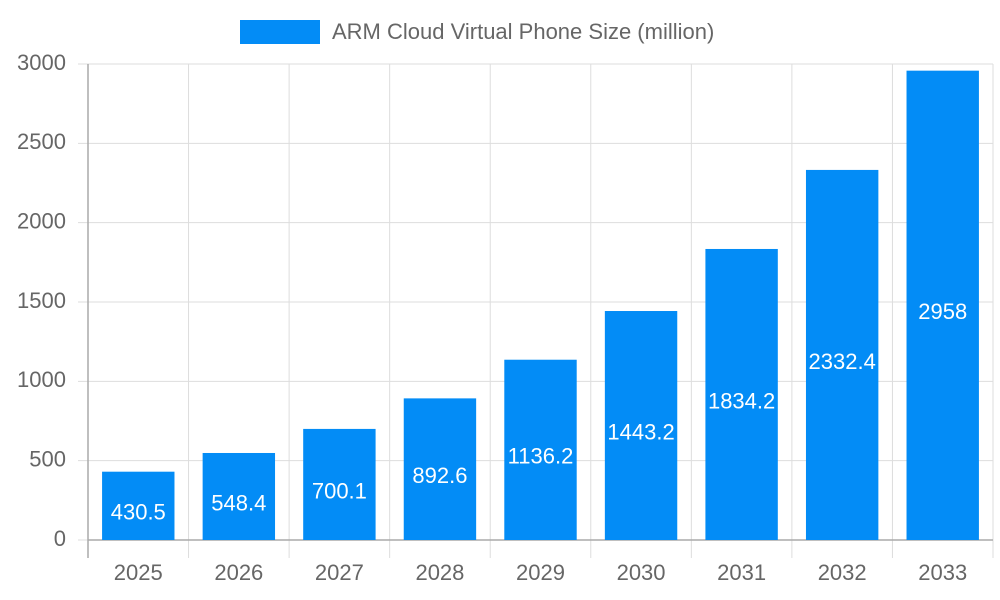  Describe the element at coordinates (41, 220) in the screenshot. I see `y-tick-label: 2000` at that location.